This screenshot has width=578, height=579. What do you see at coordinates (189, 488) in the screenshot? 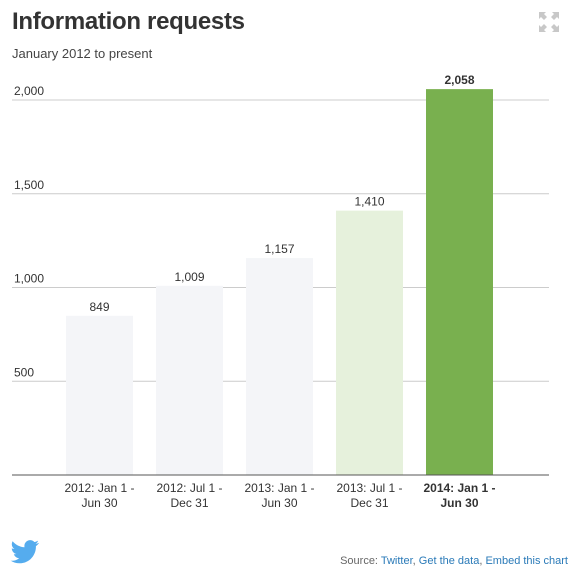
I see `x-tick-label: 2012: Jul 1 -` at bounding box center [189, 488].